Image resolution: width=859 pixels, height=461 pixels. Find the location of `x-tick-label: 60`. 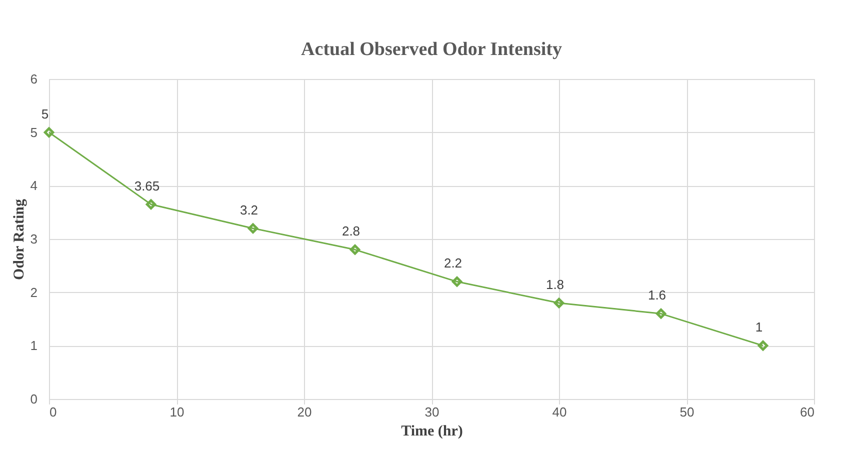

x-tick-label: 60 is located at coordinates (807, 412).